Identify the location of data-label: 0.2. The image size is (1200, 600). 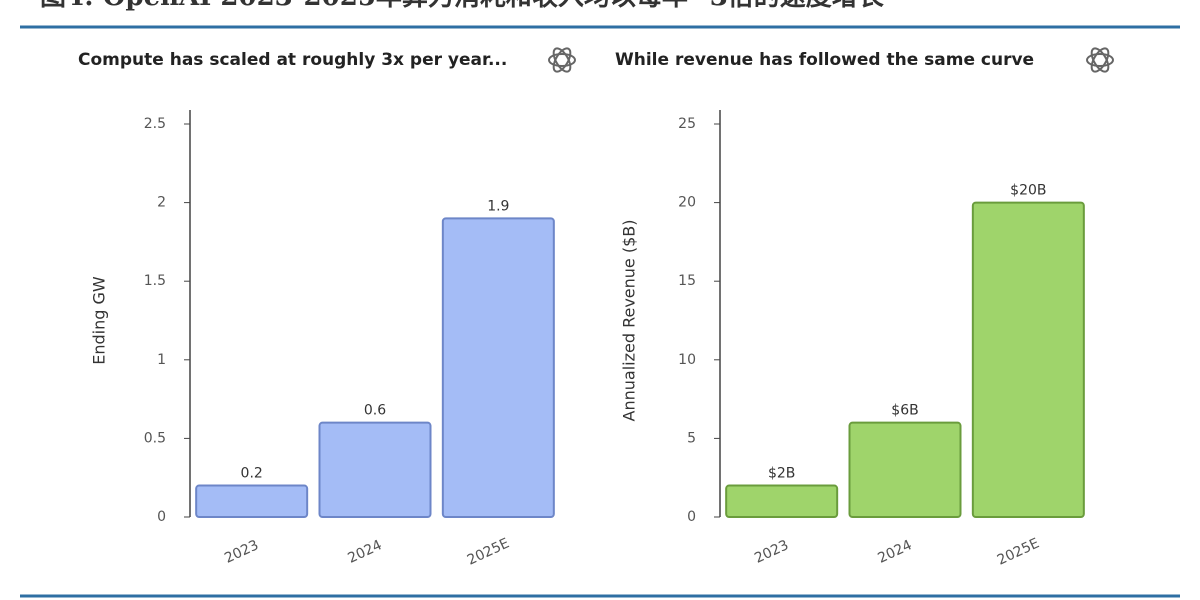
(252, 474).